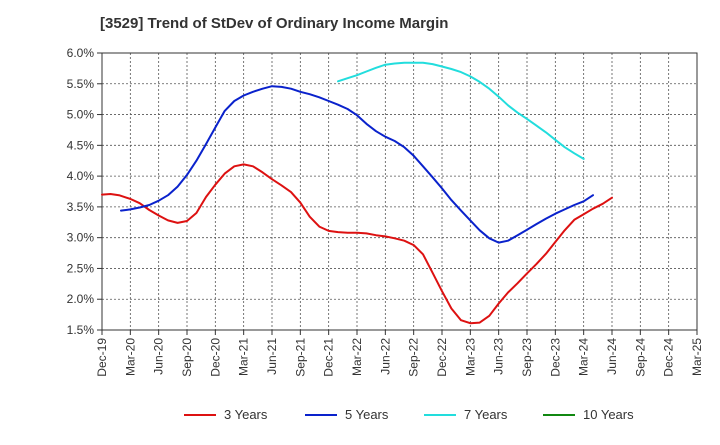 The image size is (720, 445). I want to click on x-tick-label: Sep-20, so click(187, 357).